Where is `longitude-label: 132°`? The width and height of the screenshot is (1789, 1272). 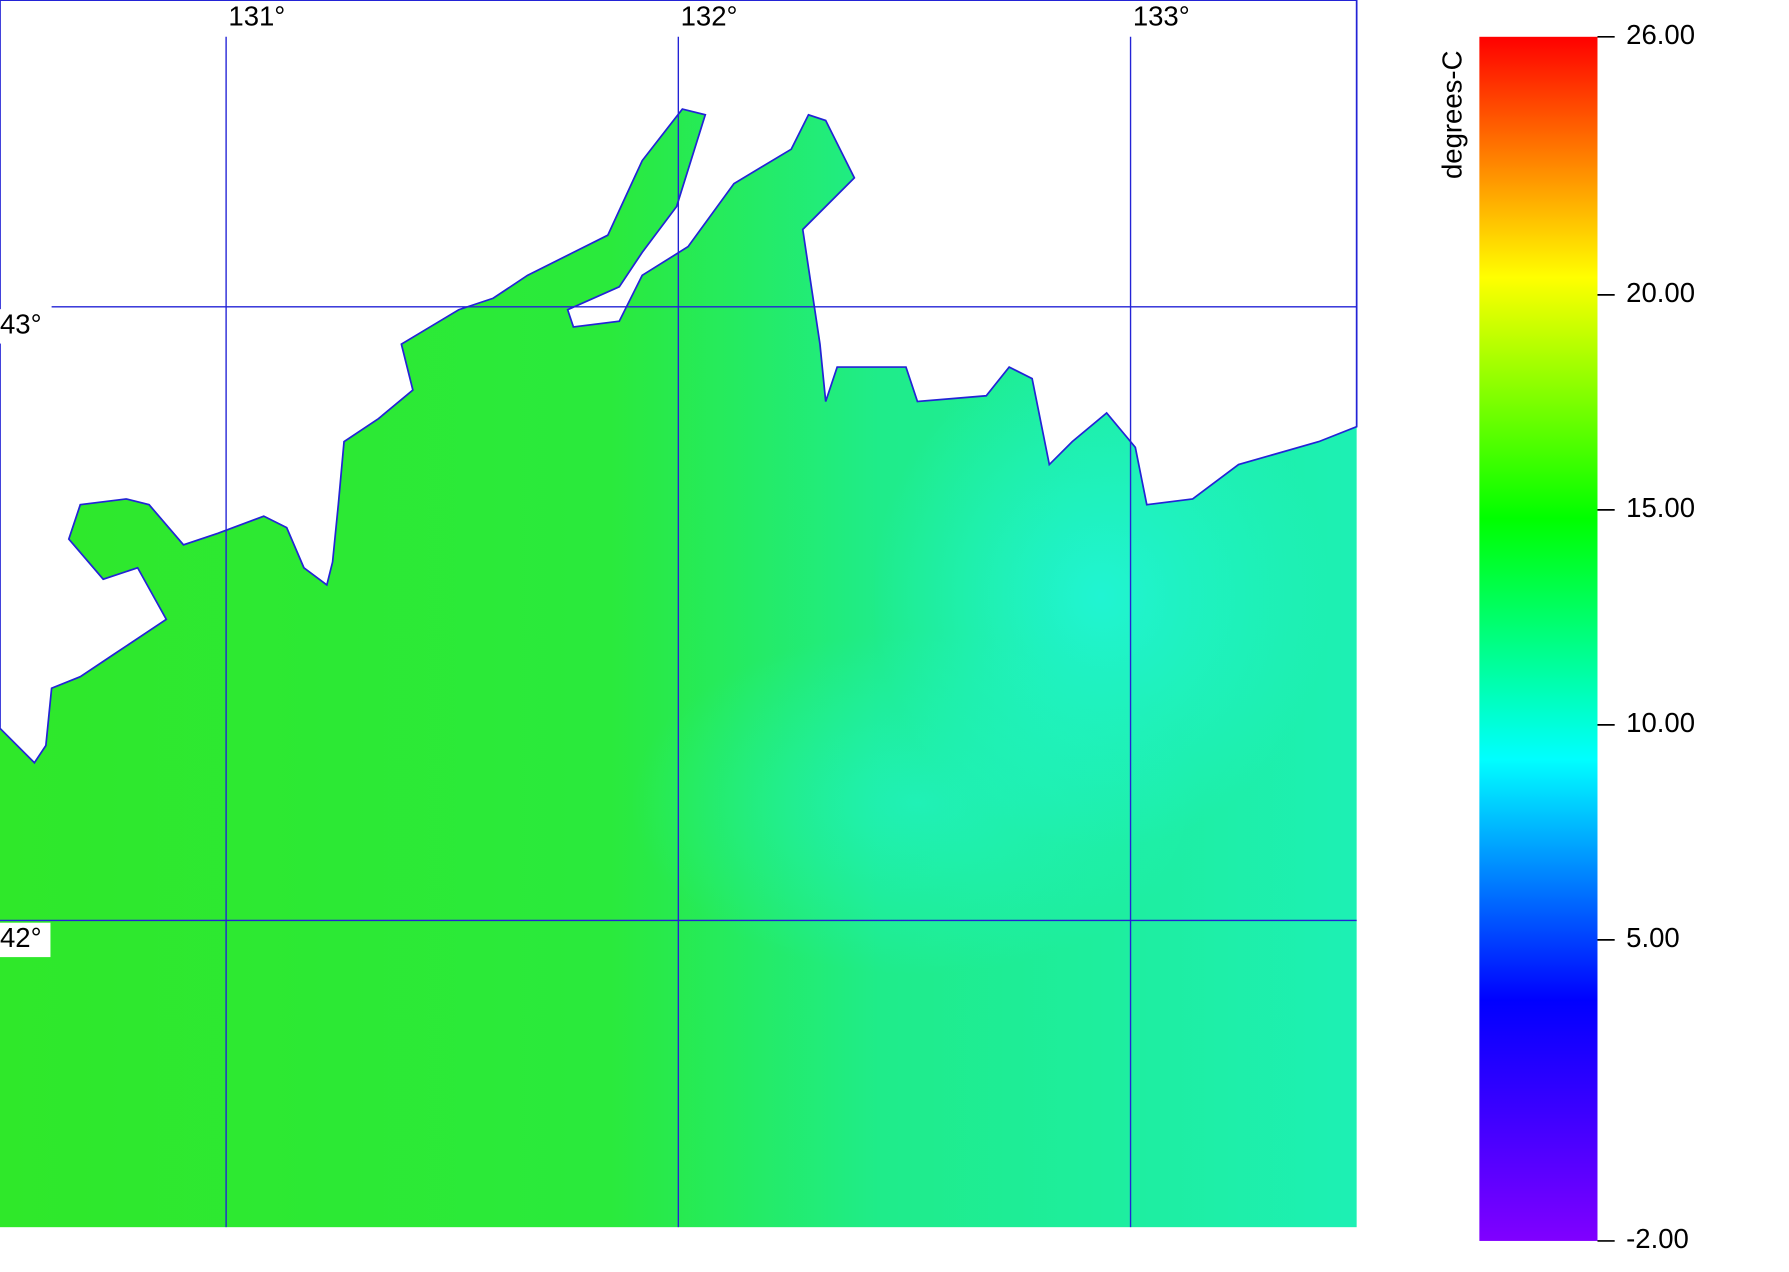
longitude-label: 132° is located at coordinates (709, 16).